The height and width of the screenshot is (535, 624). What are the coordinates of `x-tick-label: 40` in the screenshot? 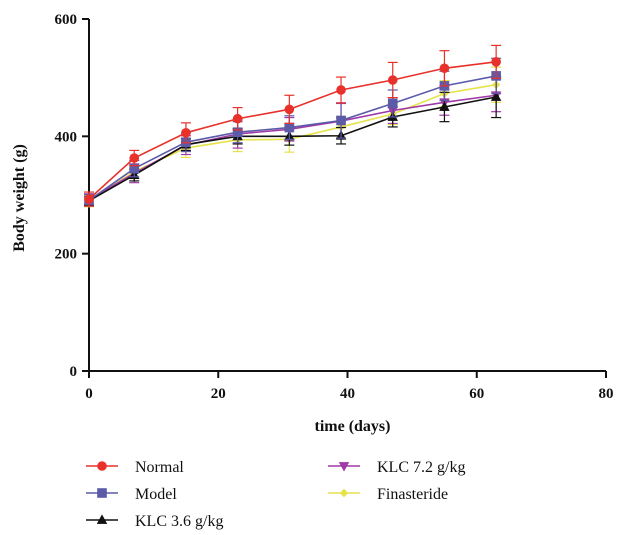 It's located at (347, 394).